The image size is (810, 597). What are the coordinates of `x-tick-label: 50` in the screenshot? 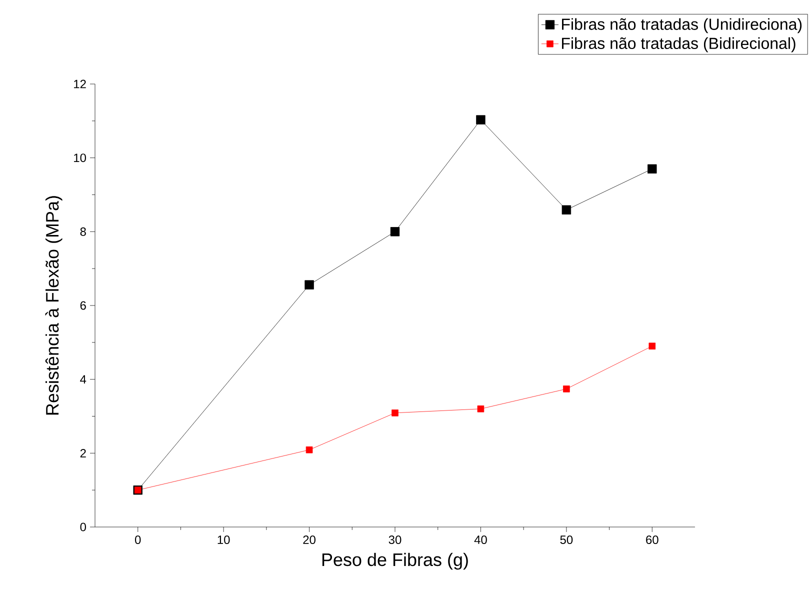 It's located at (566, 540).